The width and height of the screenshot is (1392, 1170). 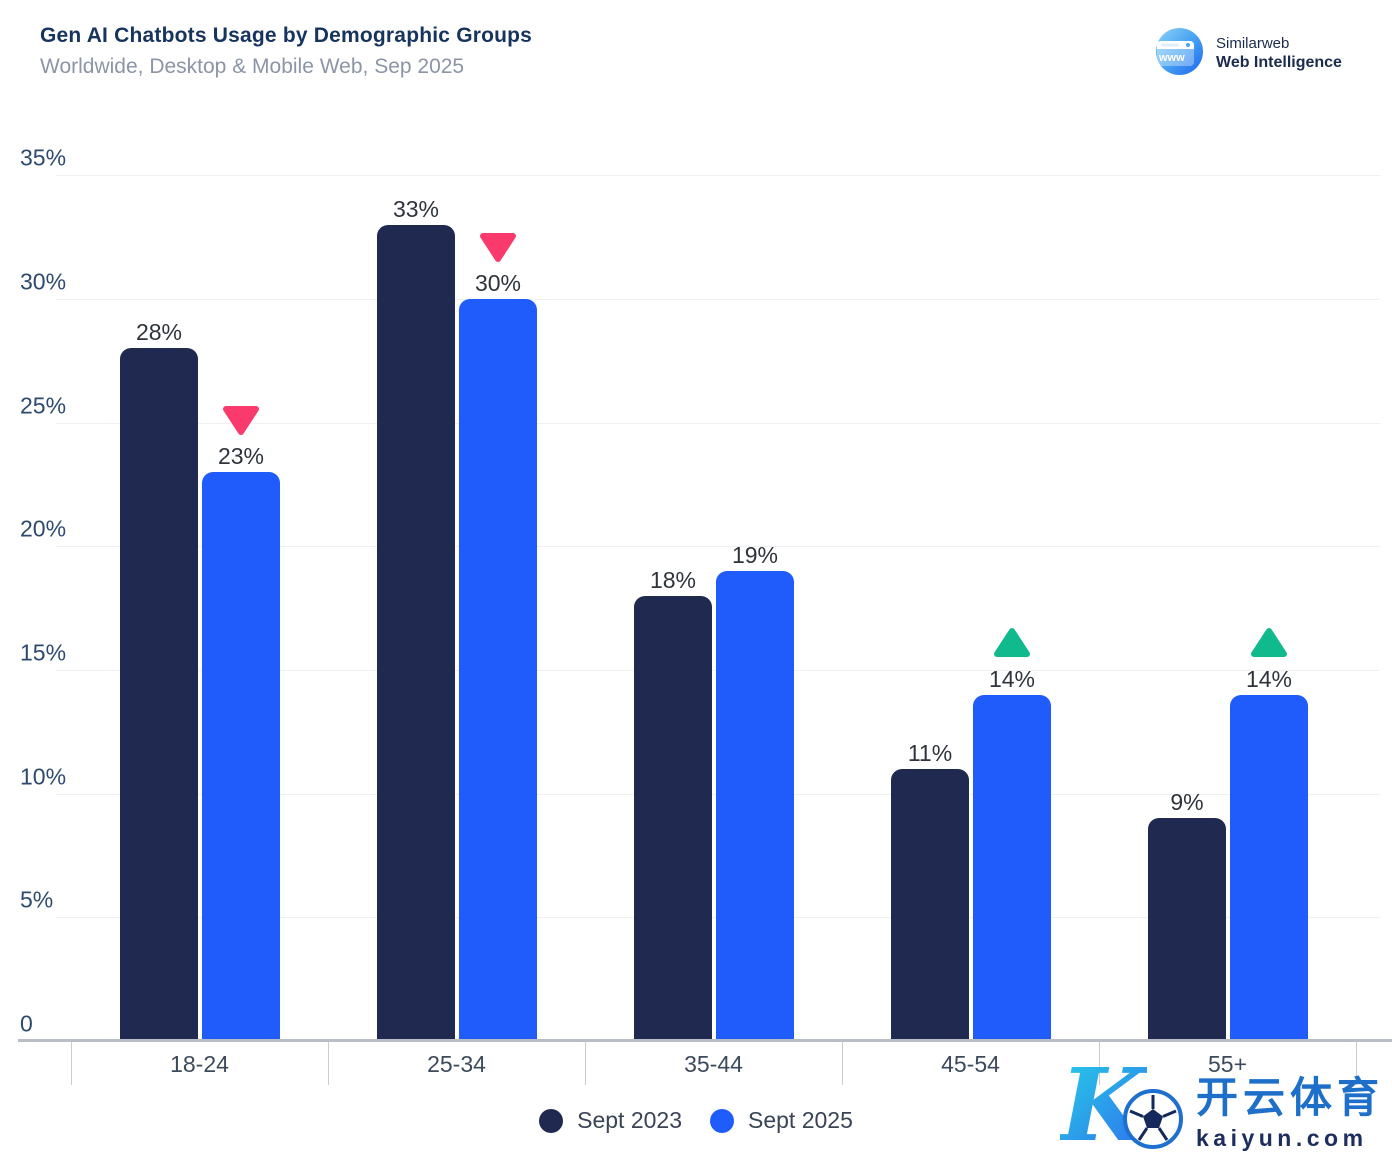 I want to click on brand-product: Web Intelligence, so click(x=1279, y=63).